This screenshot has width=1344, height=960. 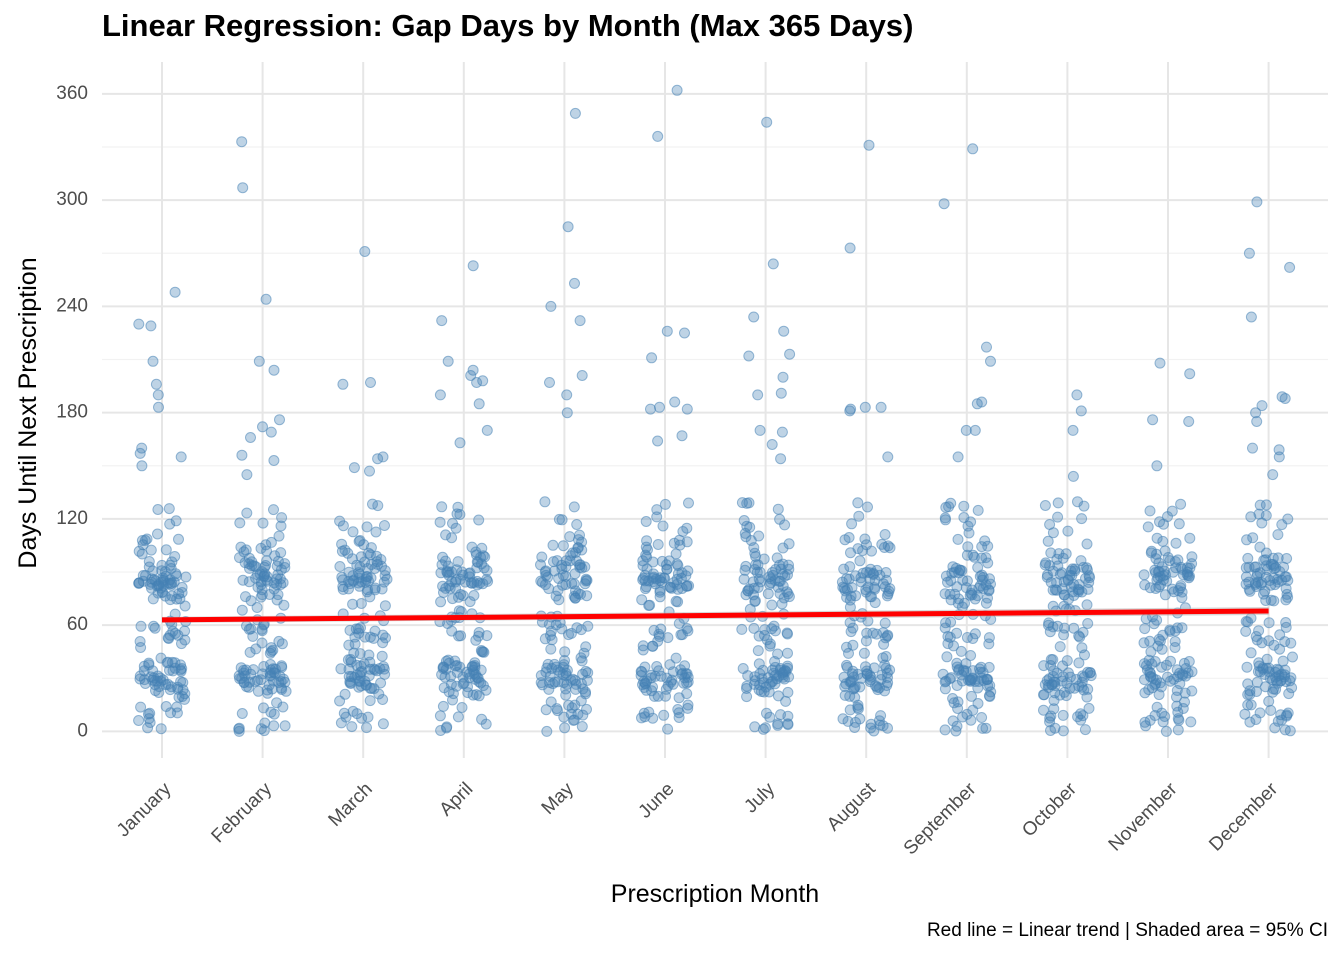 I want to click on y-tick-label: 180, so click(x=72, y=412).